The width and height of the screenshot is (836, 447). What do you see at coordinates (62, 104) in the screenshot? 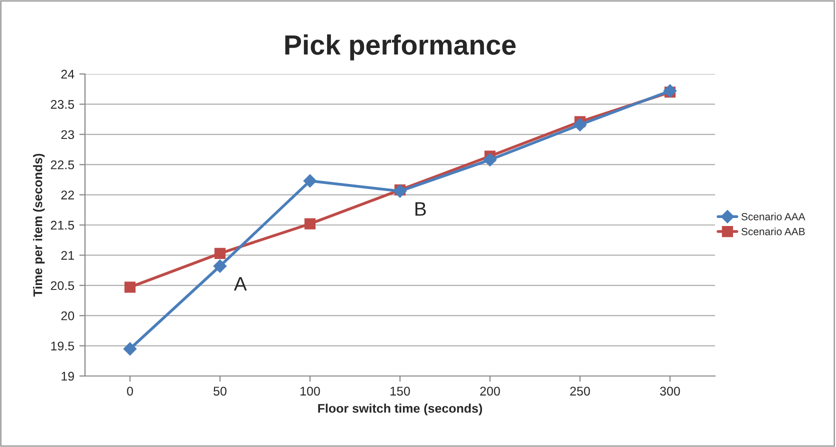
I see `y-tick-label: 23.5` at bounding box center [62, 104].